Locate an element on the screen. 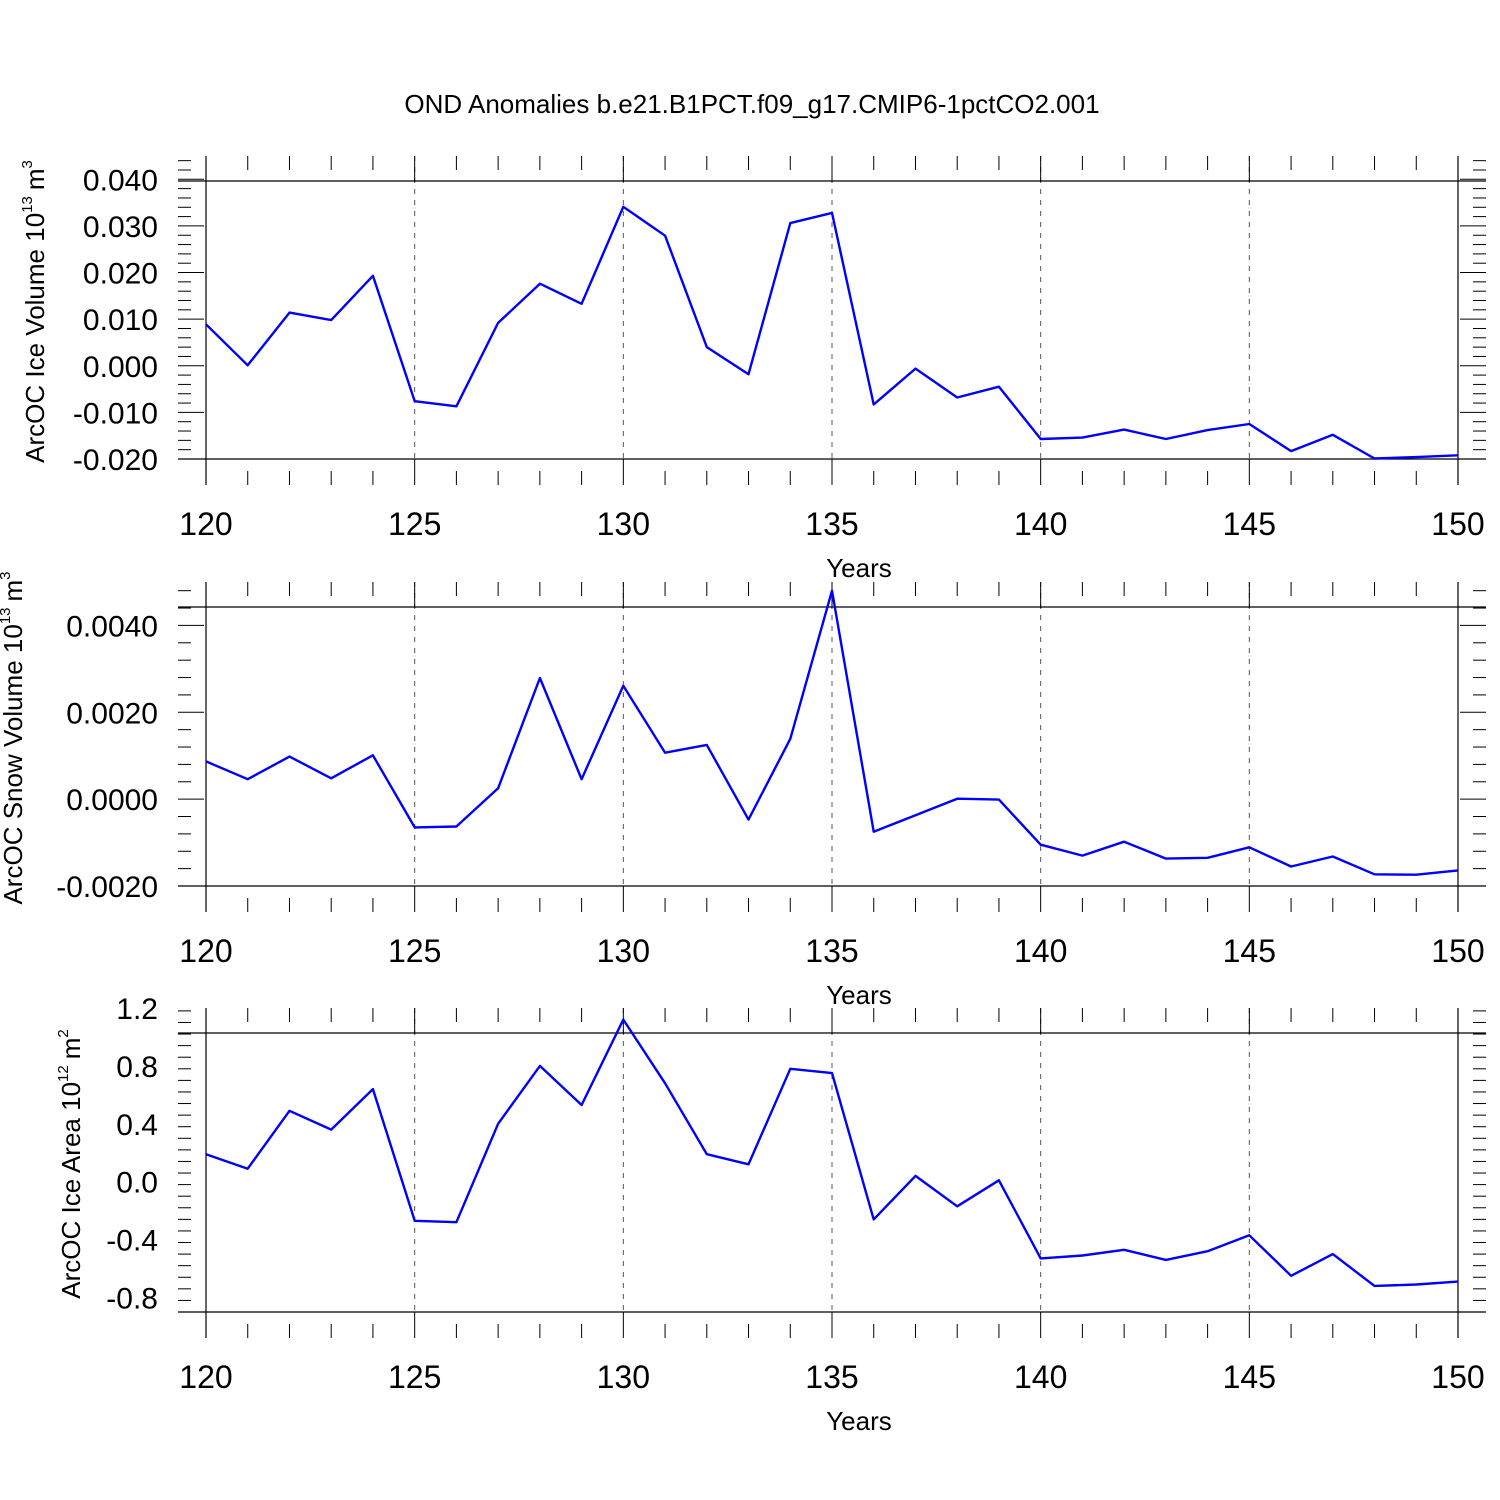 This screenshot has height=1500, width=1500. y-tick-label: -0.020 is located at coordinates (115, 460).